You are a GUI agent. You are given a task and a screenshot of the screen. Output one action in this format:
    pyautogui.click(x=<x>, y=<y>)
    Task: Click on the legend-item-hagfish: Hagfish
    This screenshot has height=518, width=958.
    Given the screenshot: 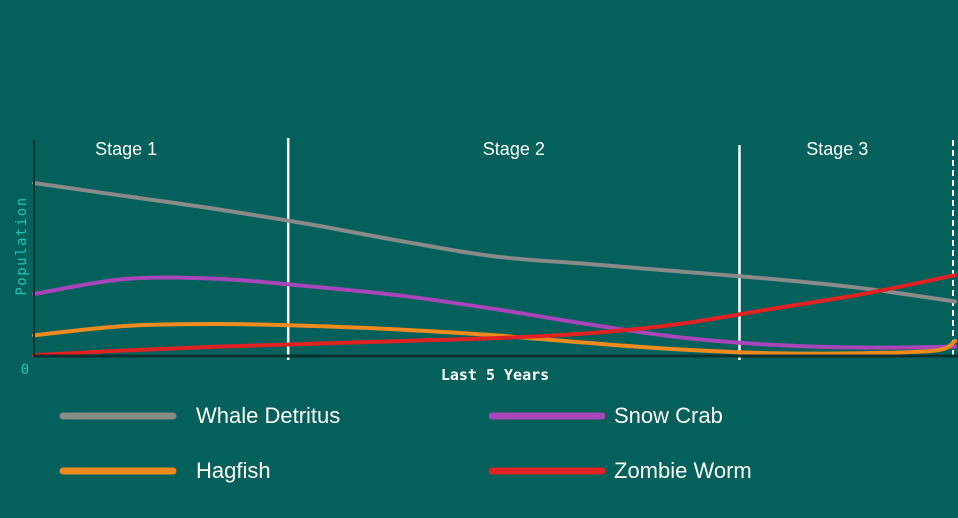 What is the action you would take?
    pyautogui.click(x=165, y=470)
    